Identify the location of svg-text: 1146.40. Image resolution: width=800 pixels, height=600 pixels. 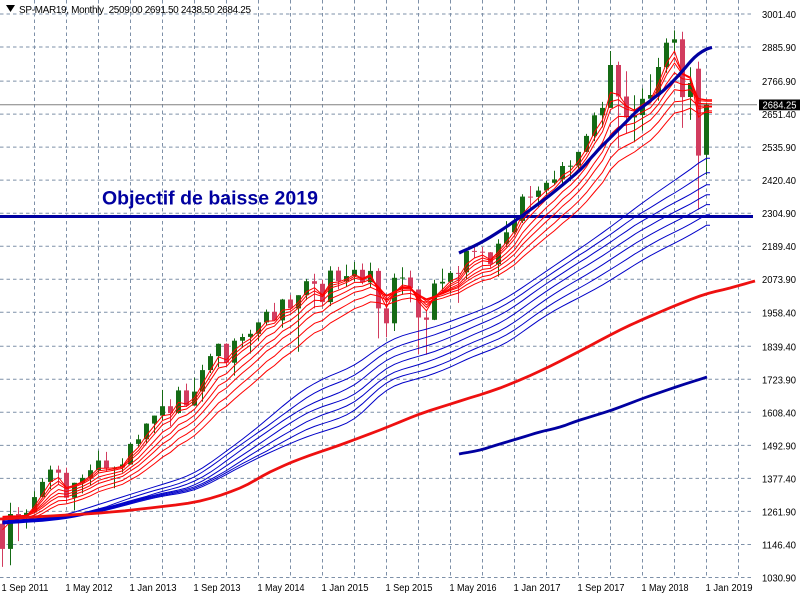
(779, 546).